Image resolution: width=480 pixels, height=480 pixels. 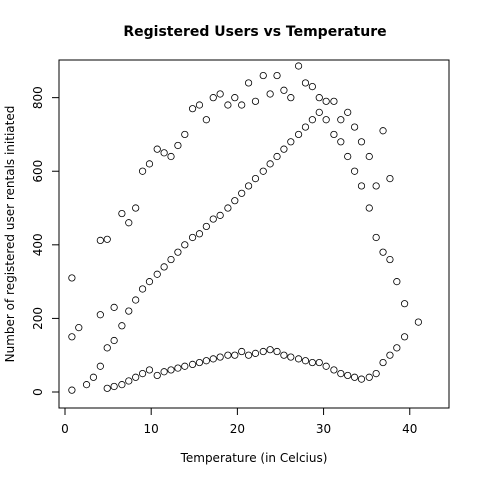 What do you see at coordinates (409, 429) in the screenshot?
I see `x-tick-label: 40` at bounding box center [409, 429].